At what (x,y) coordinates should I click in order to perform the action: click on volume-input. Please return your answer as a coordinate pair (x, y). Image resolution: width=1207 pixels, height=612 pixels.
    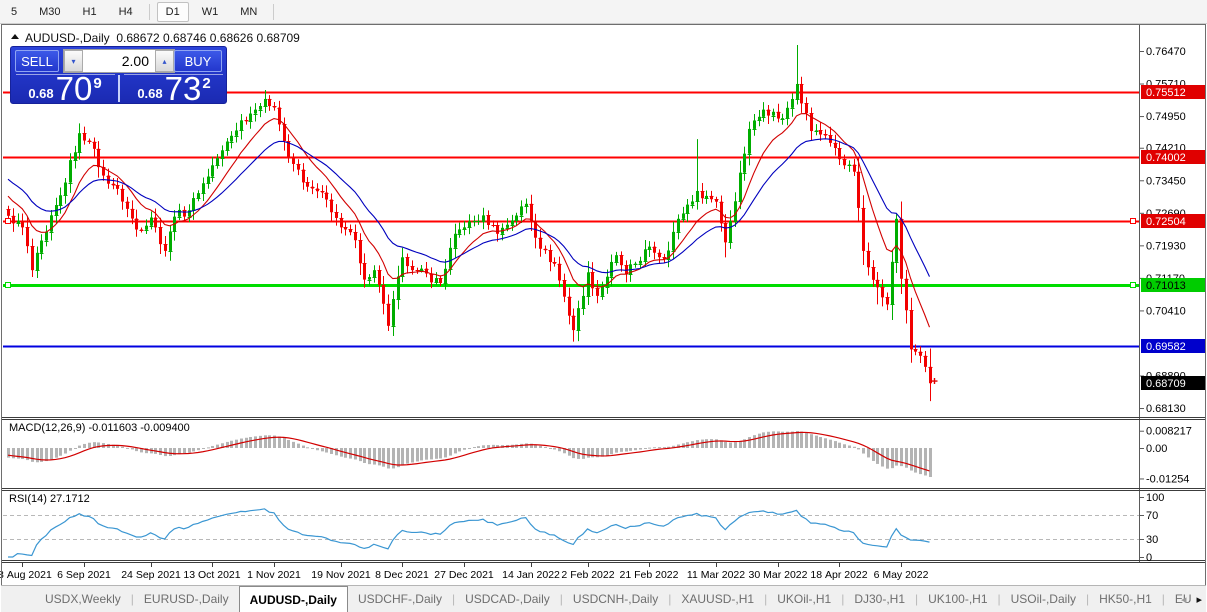
    Looking at the image, I should click on (119, 61).